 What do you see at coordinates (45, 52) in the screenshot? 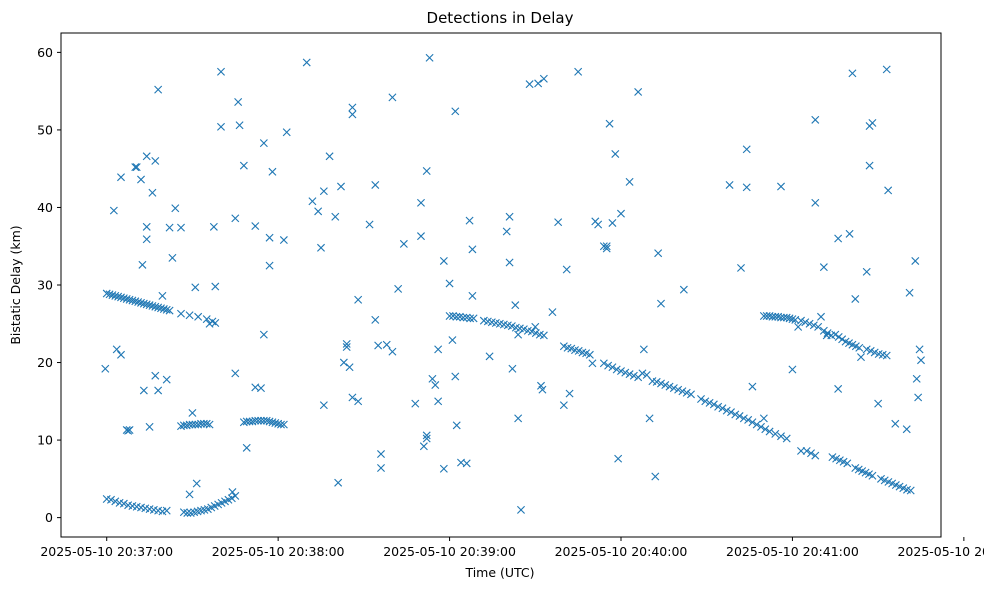
I see `y-tick-label-6: 60` at bounding box center [45, 52].